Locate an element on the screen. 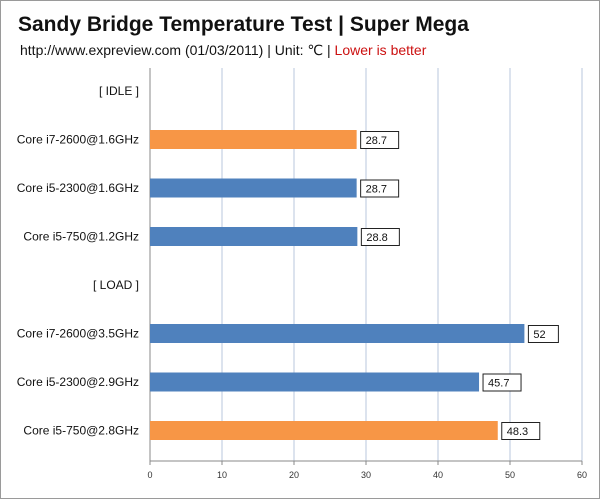 Image resolution: width=600 pixels, height=499 pixels. x-tick-label: 60 is located at coordinates (582, 475).